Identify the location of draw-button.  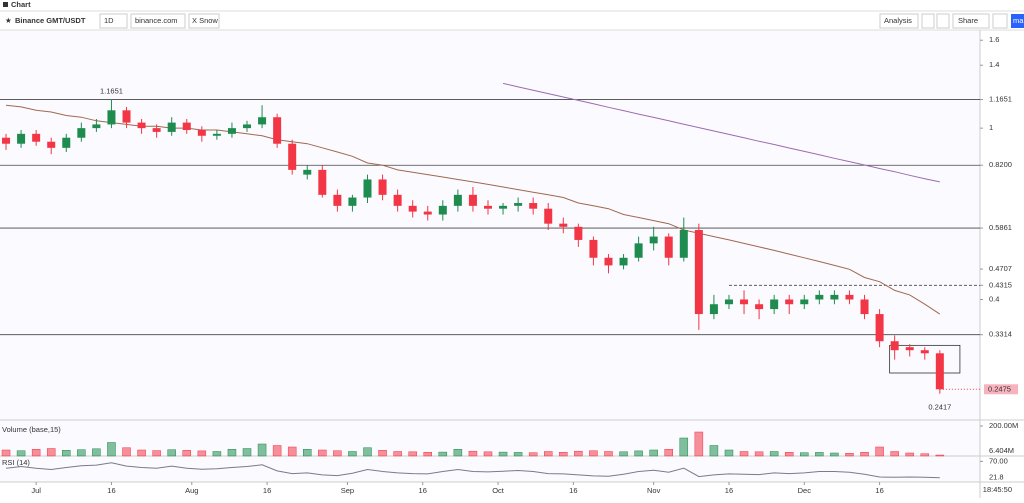
(943, 21).